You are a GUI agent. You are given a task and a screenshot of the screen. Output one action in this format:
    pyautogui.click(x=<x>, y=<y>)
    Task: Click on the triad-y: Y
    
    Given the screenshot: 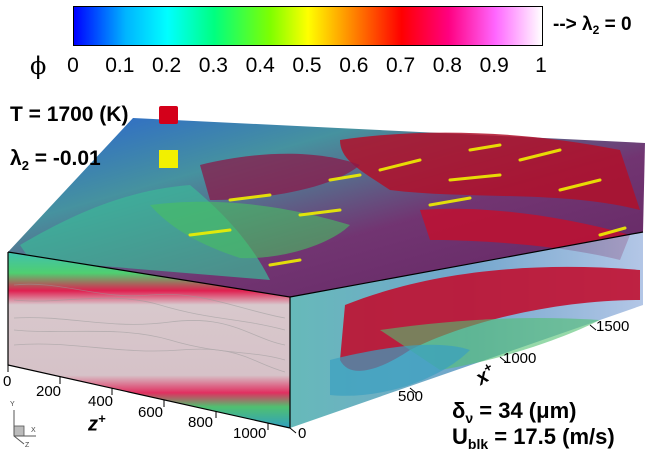 What is the action you would take?
    pyautogui.click(x=12, y=404)
    